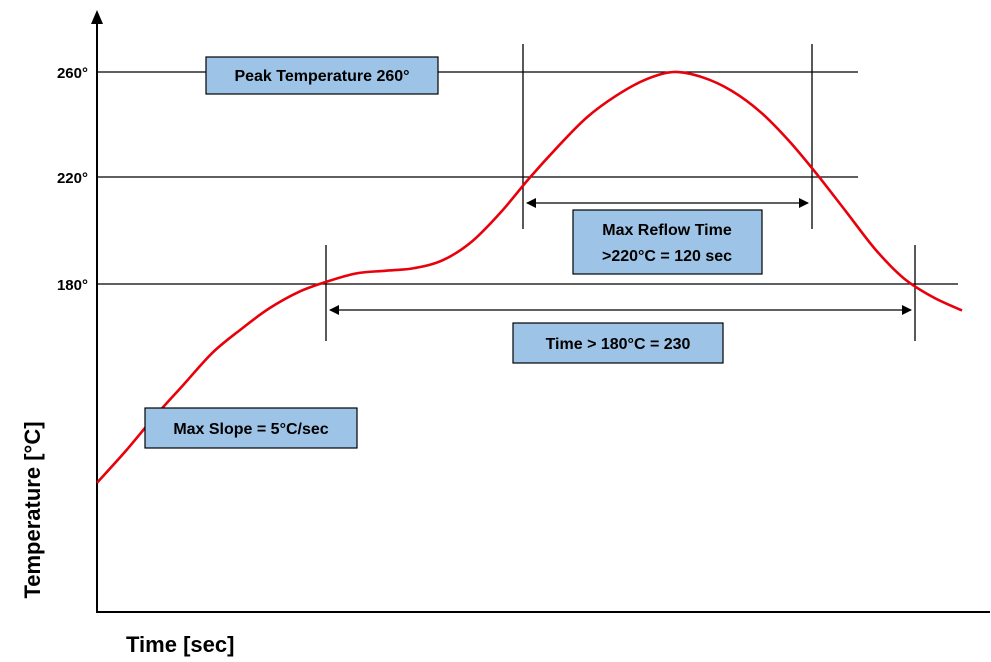  I want to click on max-slope-box, so click(251, 428).